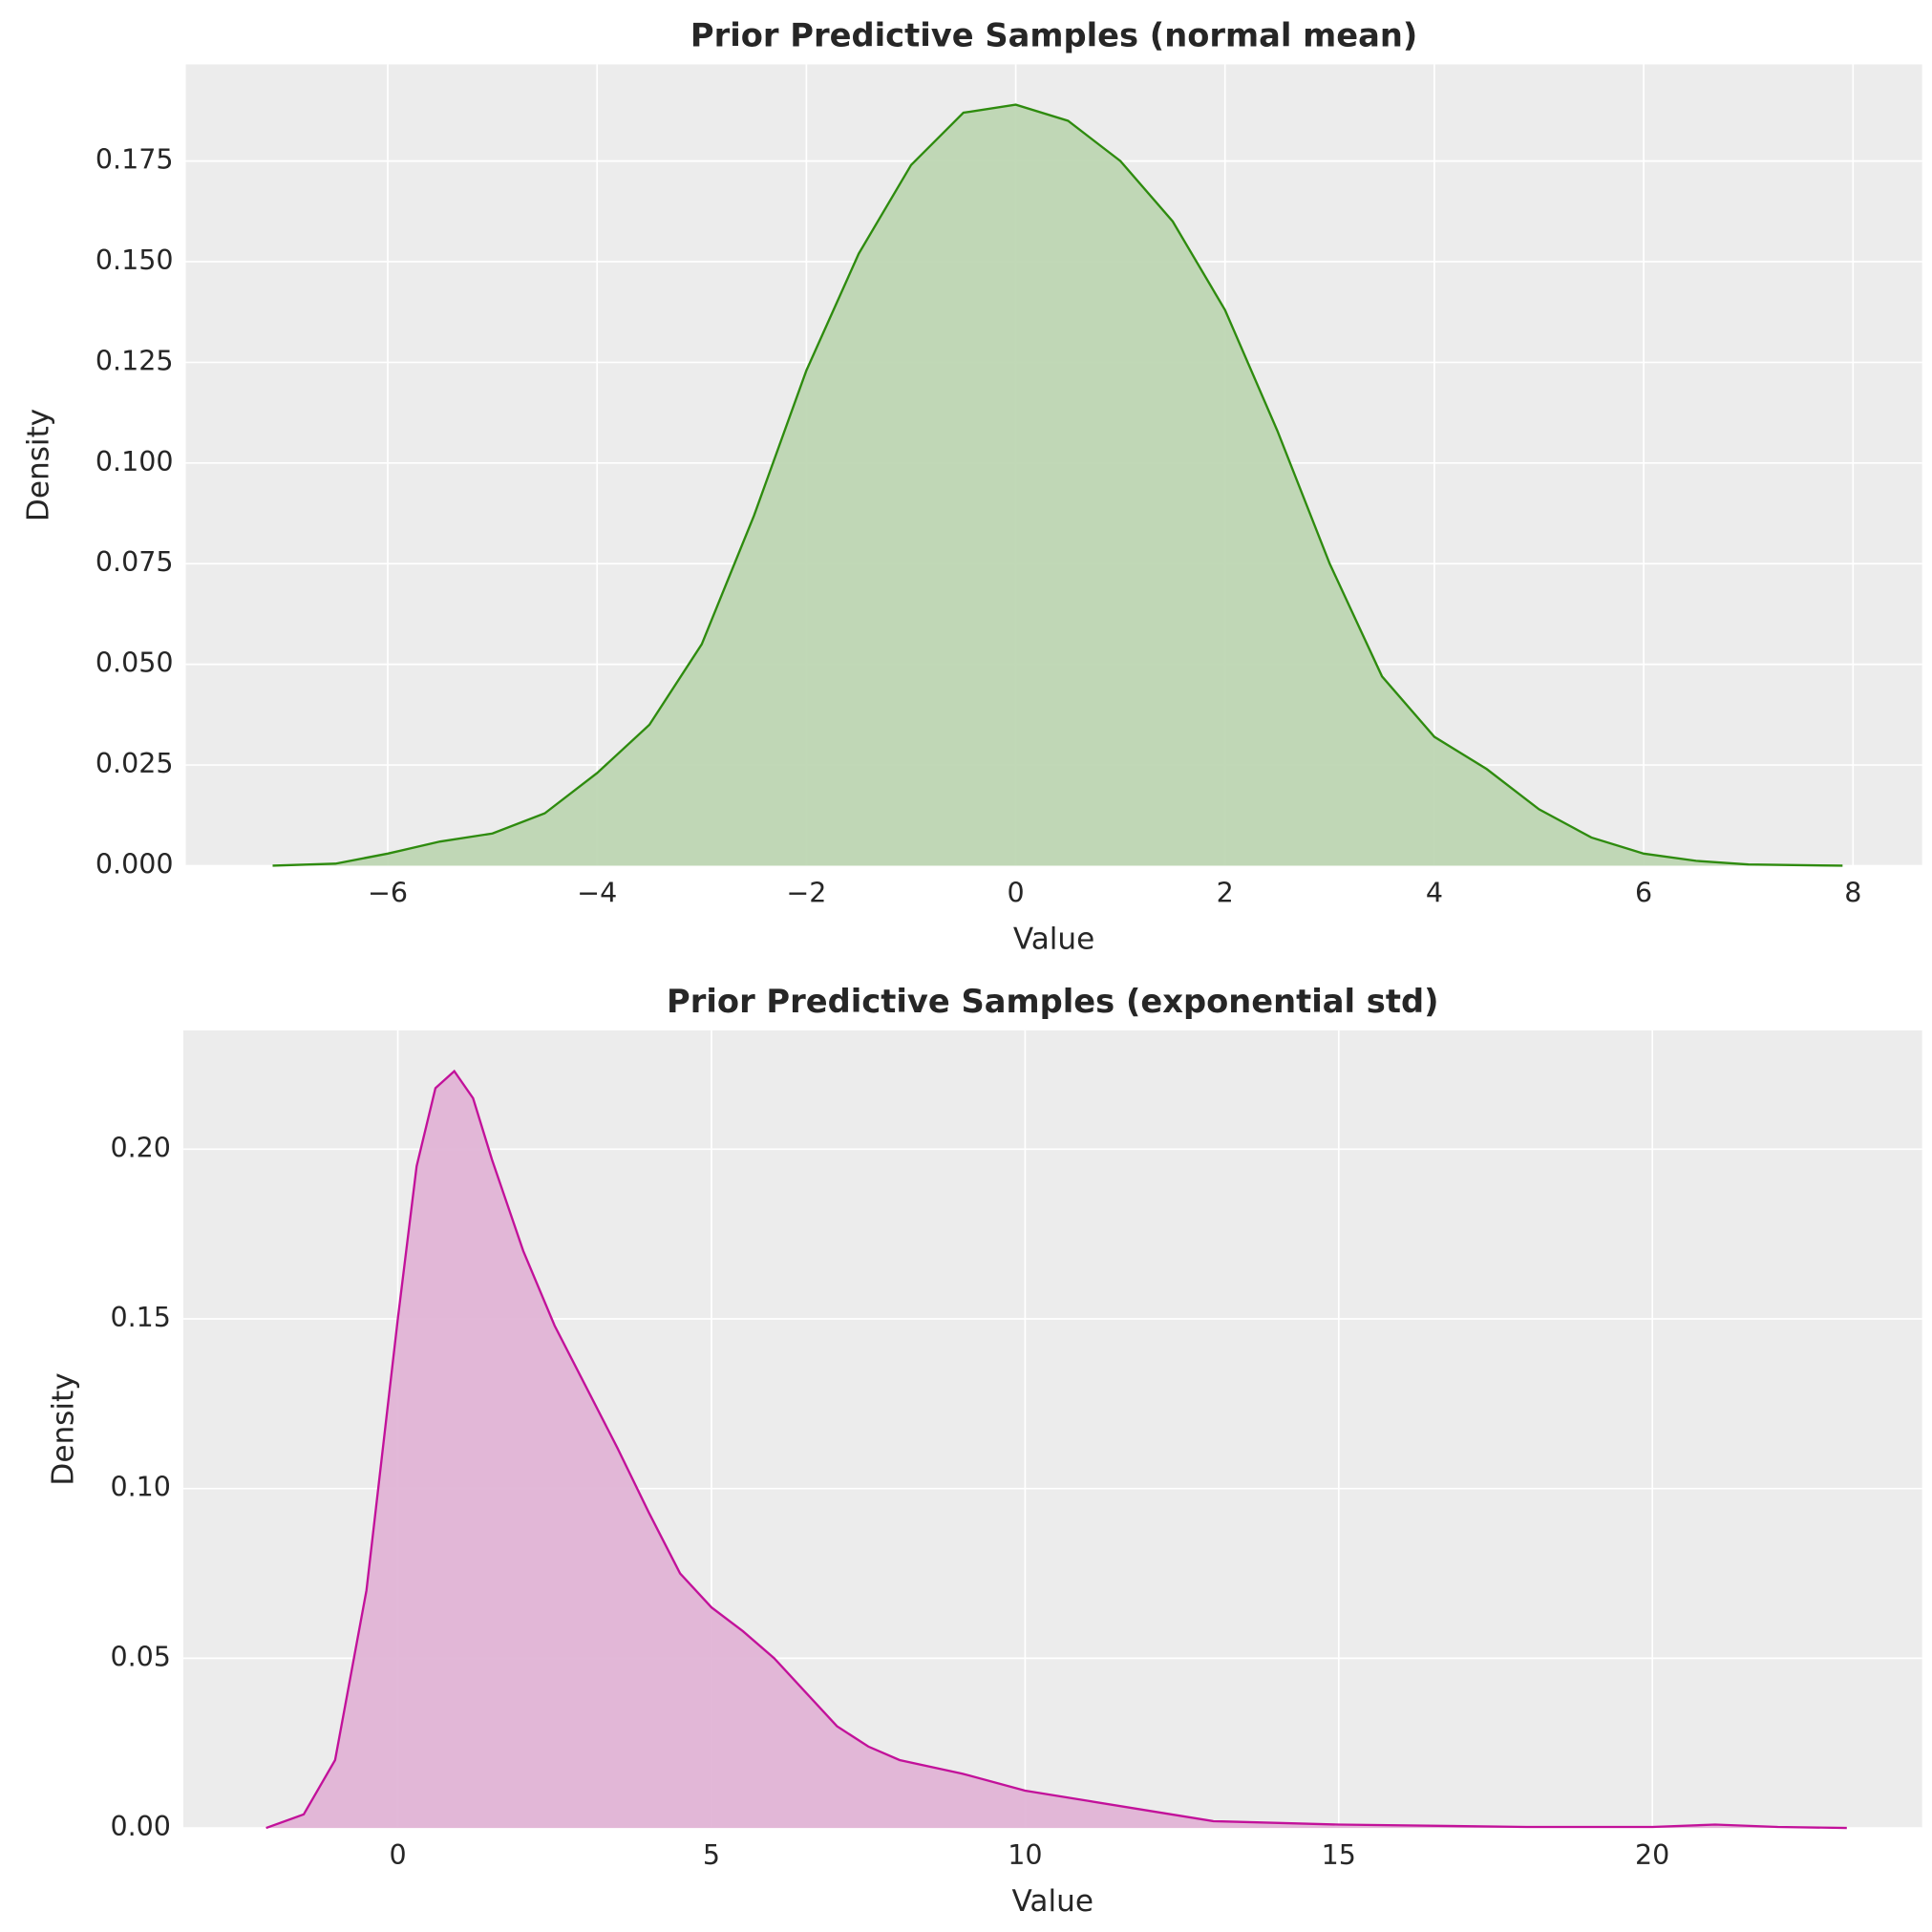 This screenshot has height=1932, width=1932. Describe the element at coordinates (1053, 34) in the screenshot. I see `chart-title: Prior Predictive Samples (normal mean)` at that location.